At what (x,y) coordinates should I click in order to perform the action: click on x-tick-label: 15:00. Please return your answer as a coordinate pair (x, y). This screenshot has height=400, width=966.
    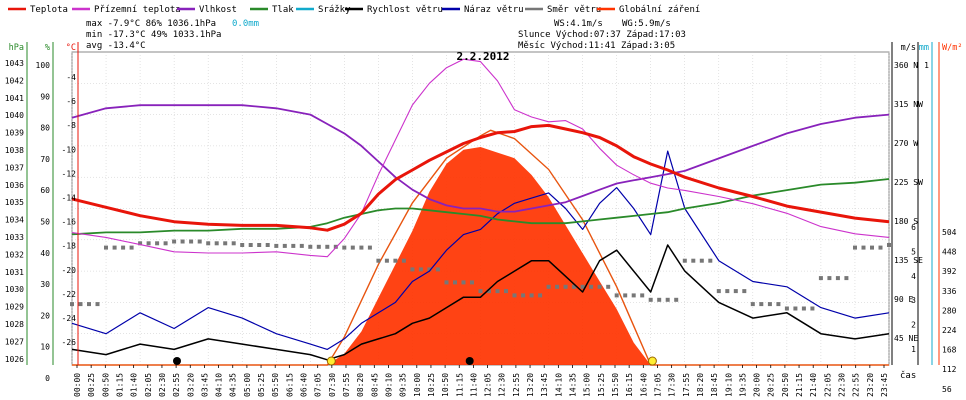
    Looking at the image, I should click on (587, 385).